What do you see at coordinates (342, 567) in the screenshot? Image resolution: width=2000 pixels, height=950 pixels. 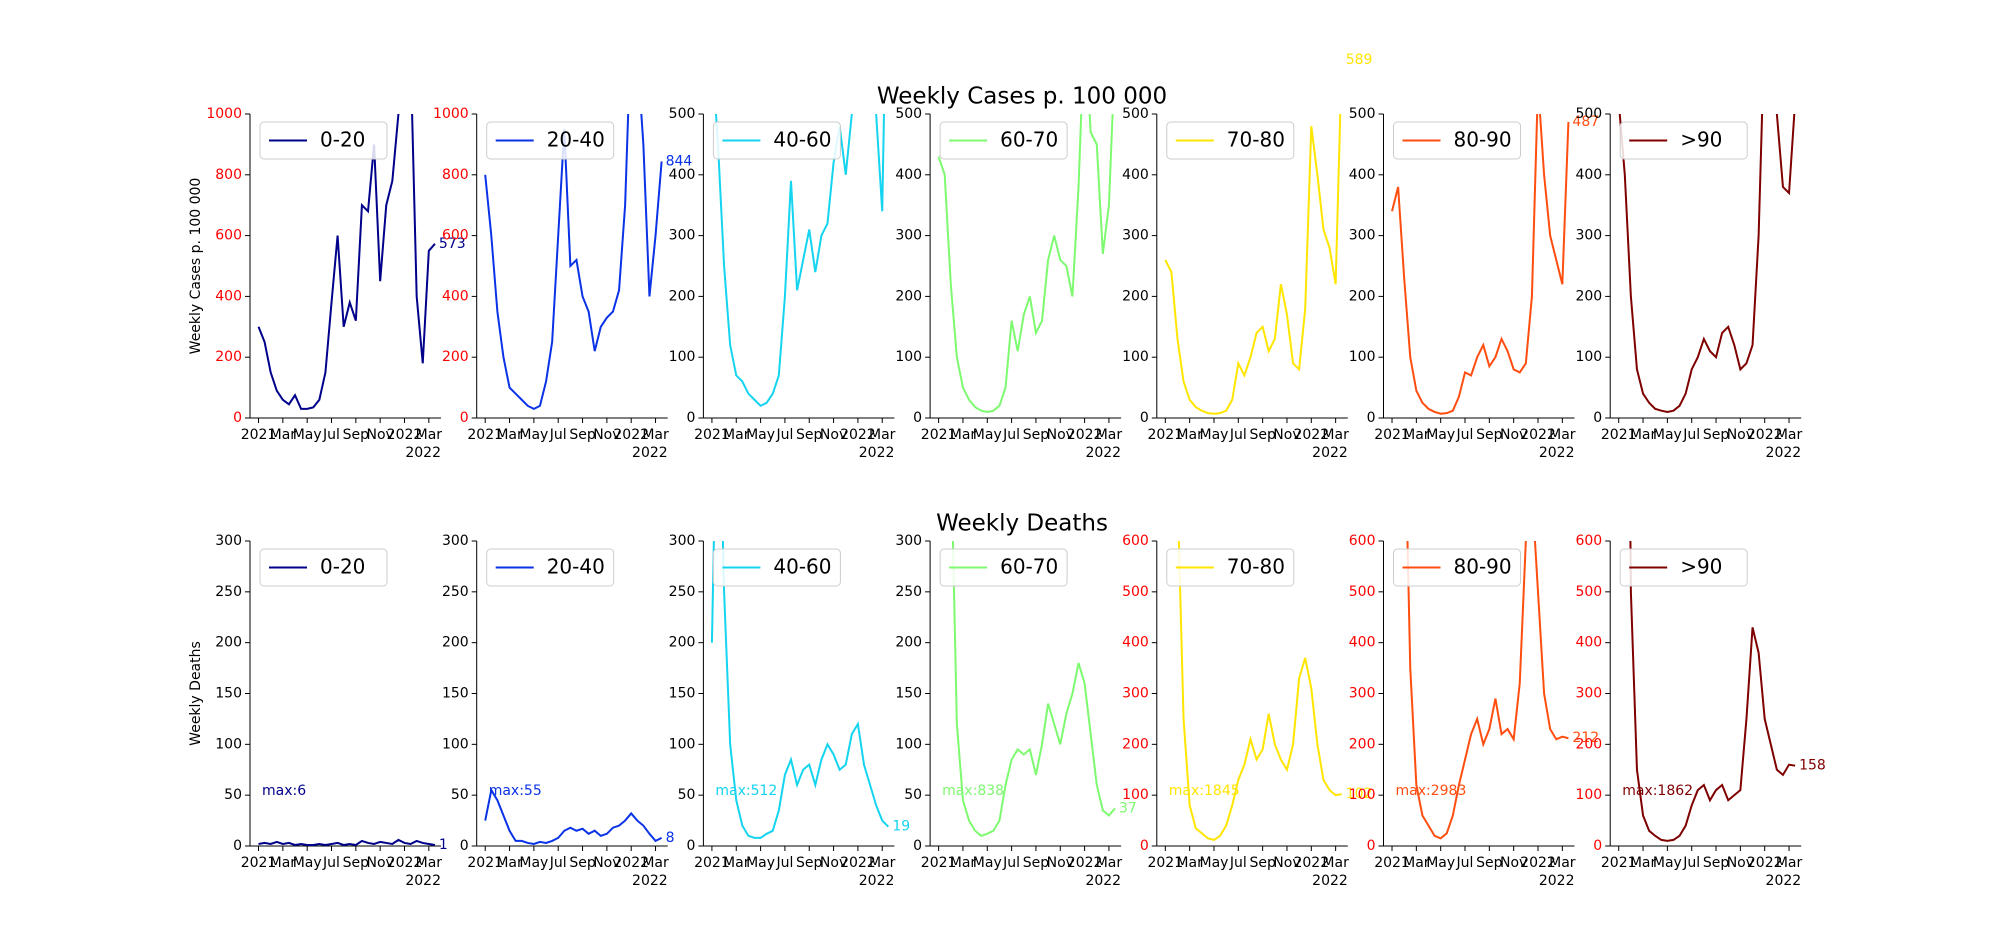 I see `legend-label: 0-20` at bounding box center [342, 567].